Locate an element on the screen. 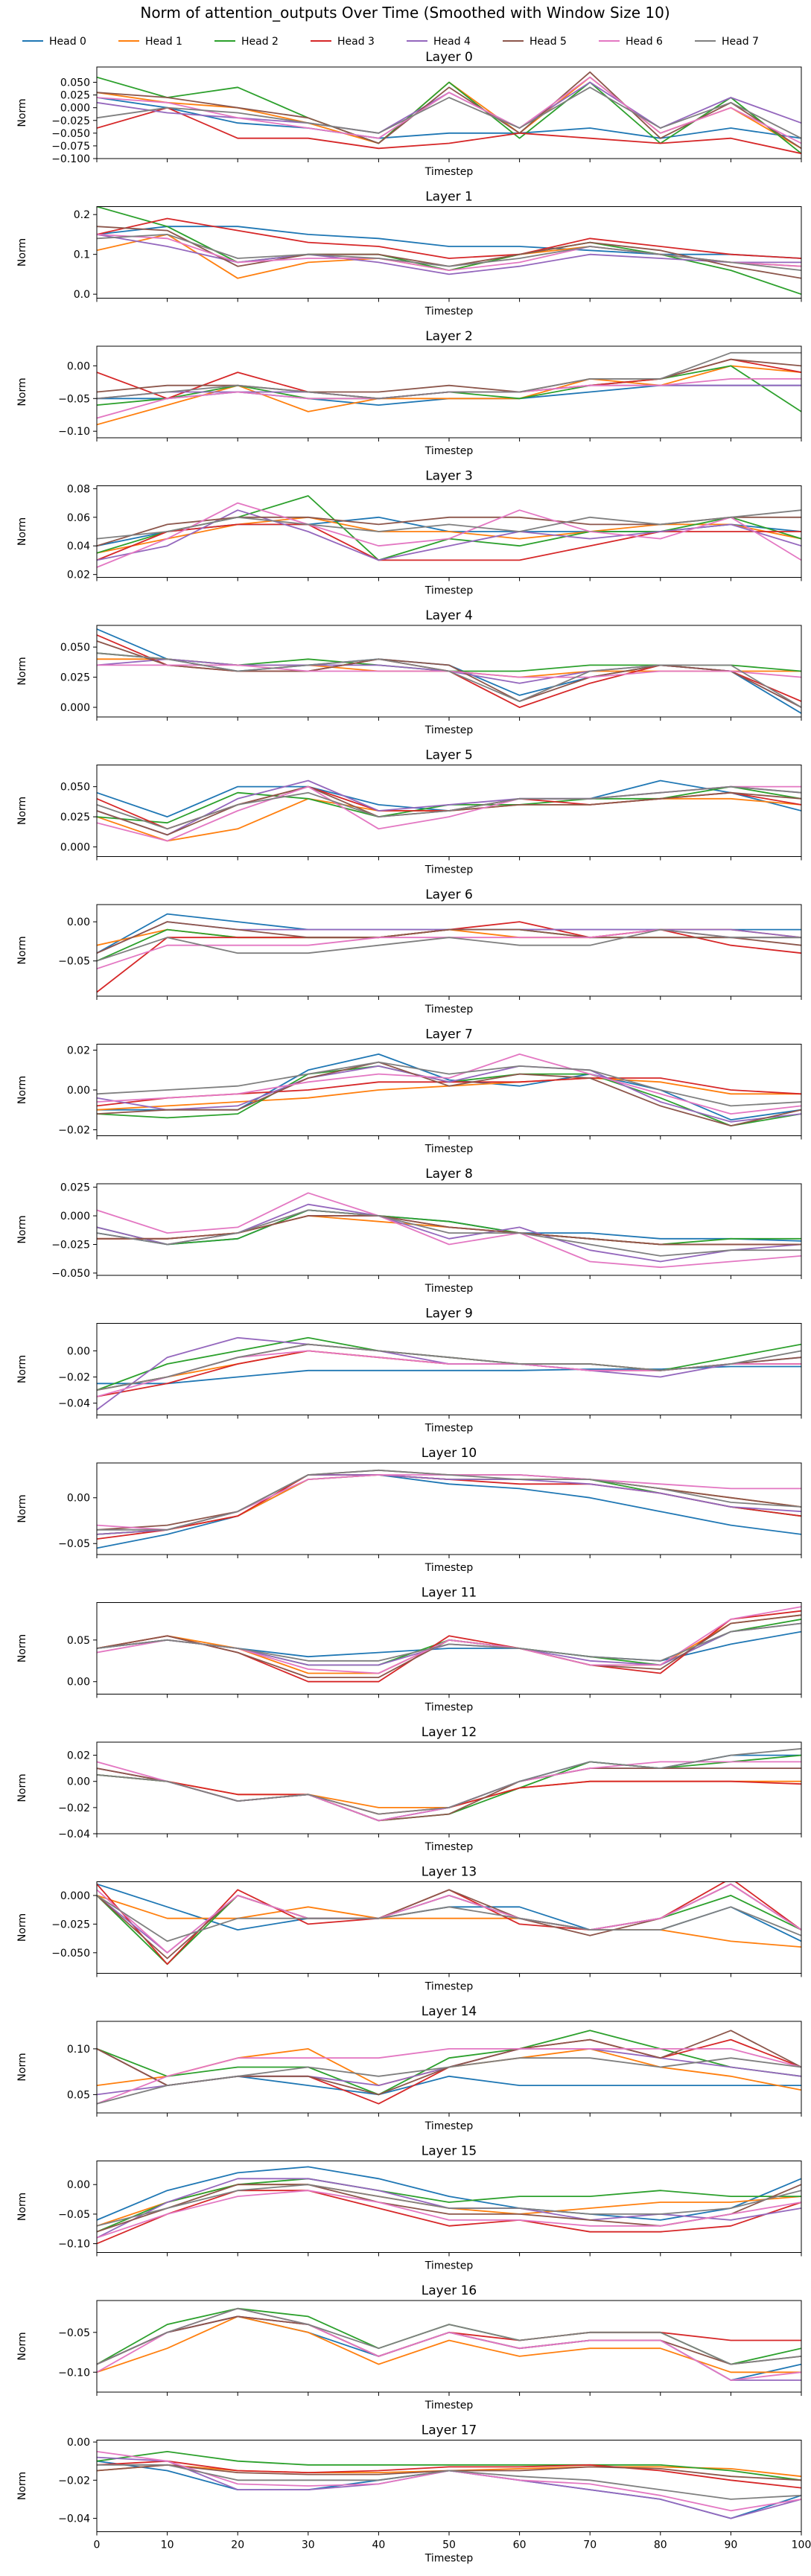  legend-label-head-7: Head 7 is located at coordinates (741, 42).